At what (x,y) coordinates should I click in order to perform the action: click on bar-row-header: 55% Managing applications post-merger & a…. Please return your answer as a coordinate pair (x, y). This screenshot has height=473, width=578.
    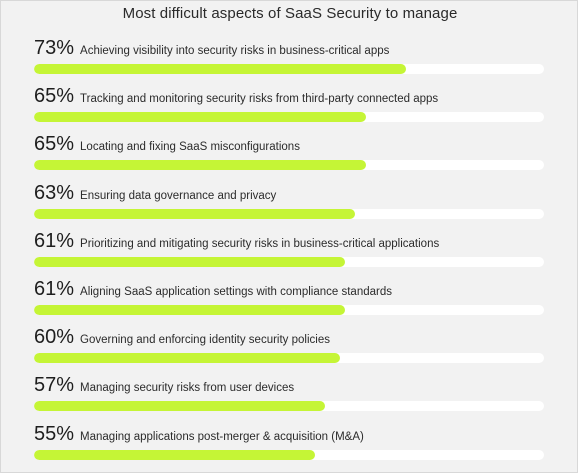
    Looking at the image, I should click on (199, 435).